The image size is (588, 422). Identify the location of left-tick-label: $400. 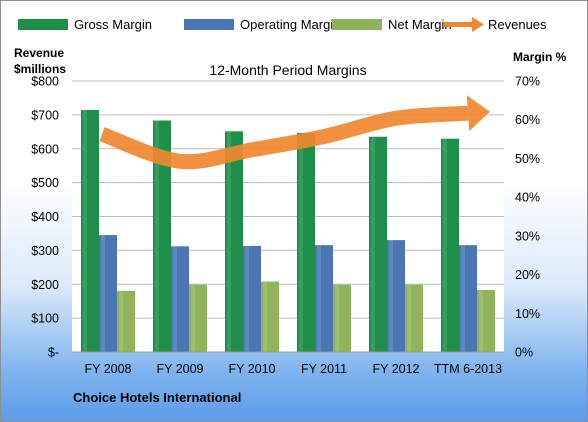
(45, 217).